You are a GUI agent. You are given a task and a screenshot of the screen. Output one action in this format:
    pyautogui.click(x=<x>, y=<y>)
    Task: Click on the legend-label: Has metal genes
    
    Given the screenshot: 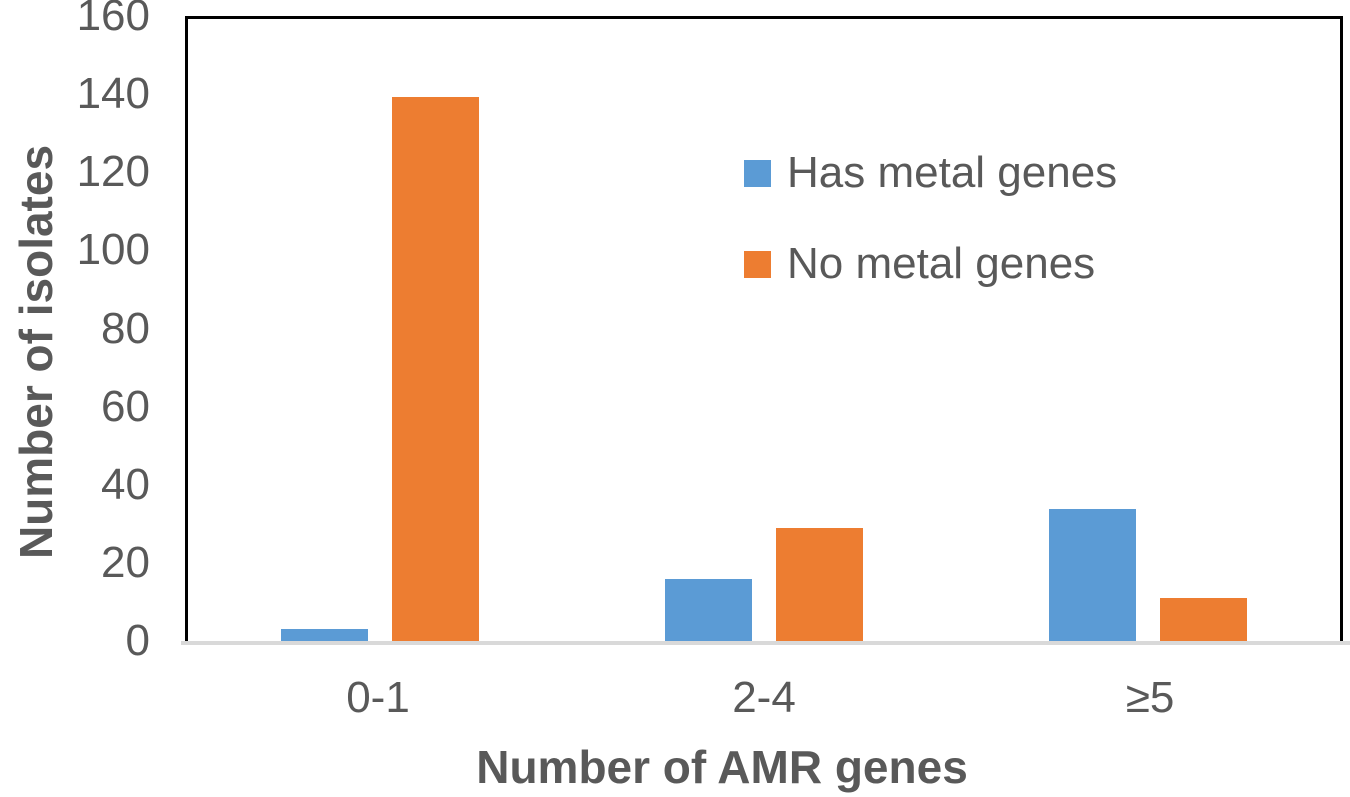 What is the action you would take?
    pyautogui.click(x=952, y=172)
    